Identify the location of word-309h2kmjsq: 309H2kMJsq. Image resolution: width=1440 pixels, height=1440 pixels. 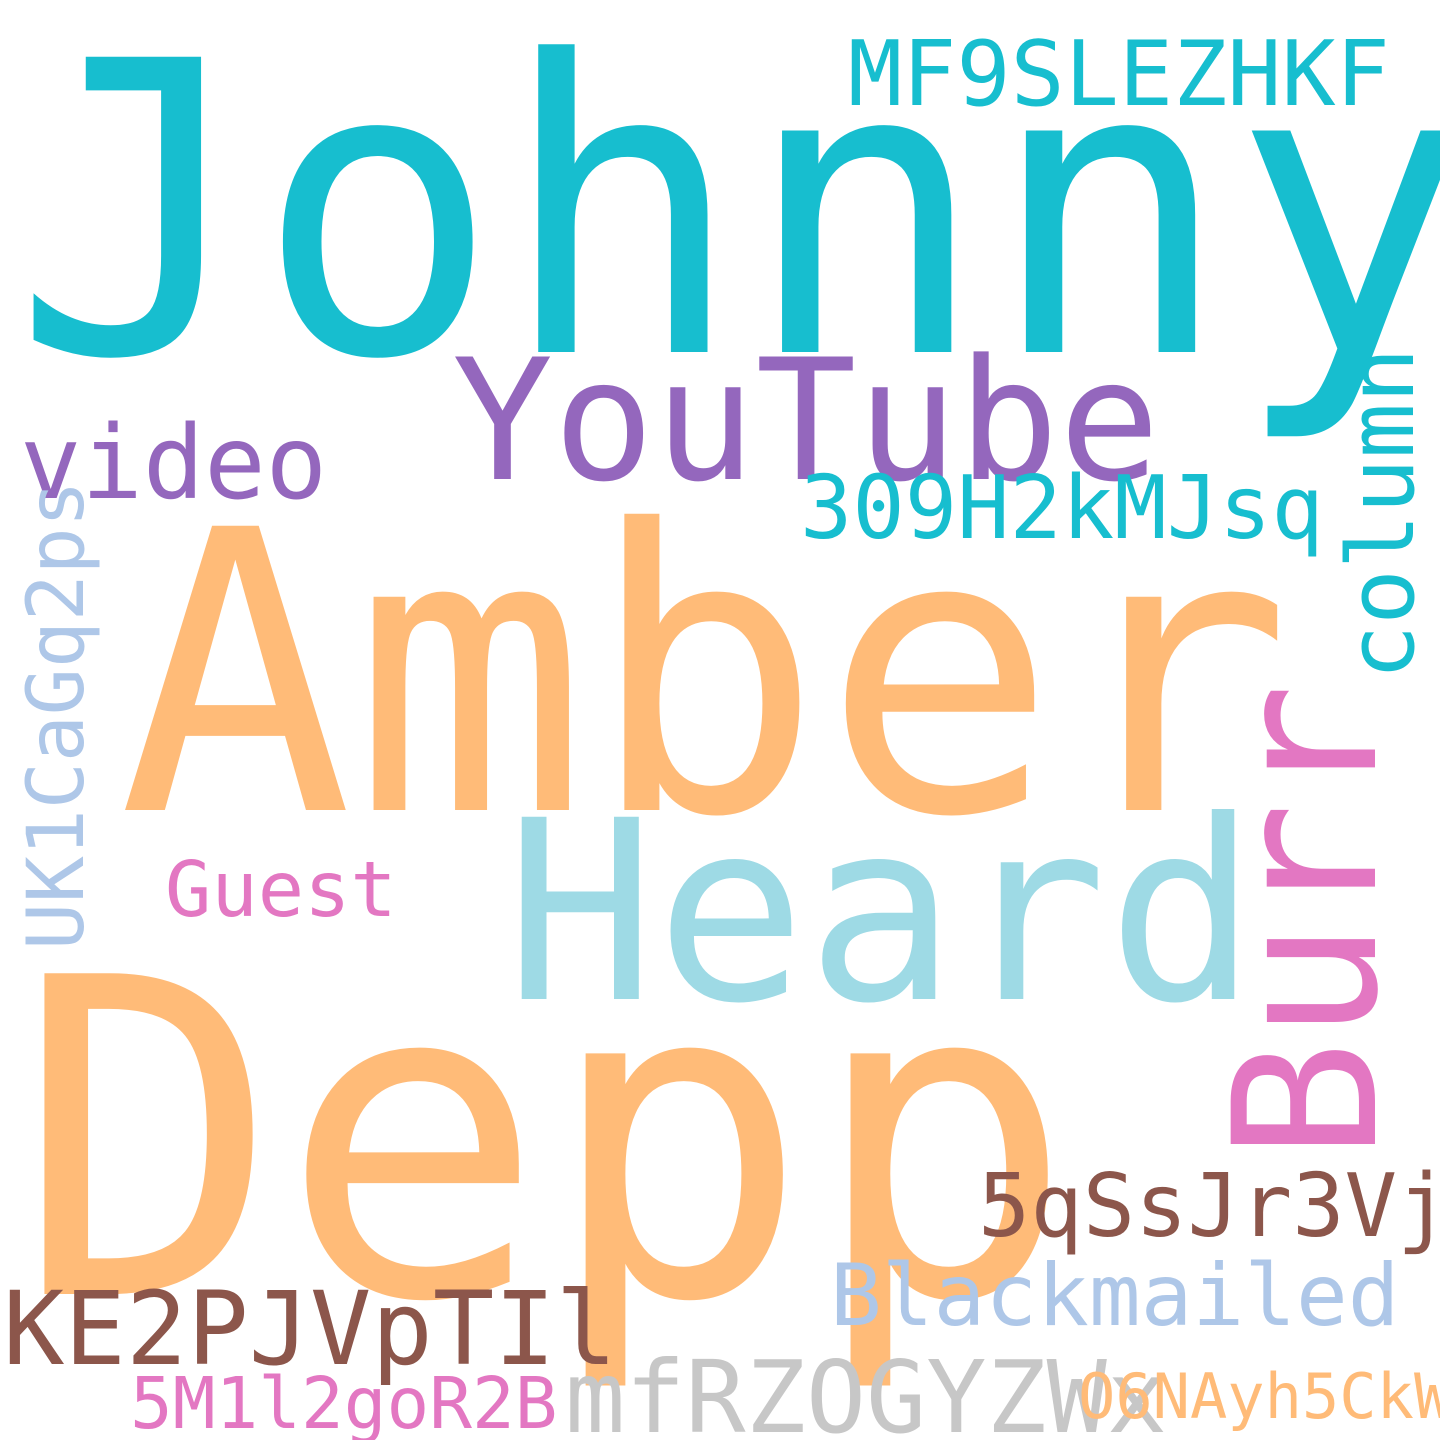
(1062, 508).